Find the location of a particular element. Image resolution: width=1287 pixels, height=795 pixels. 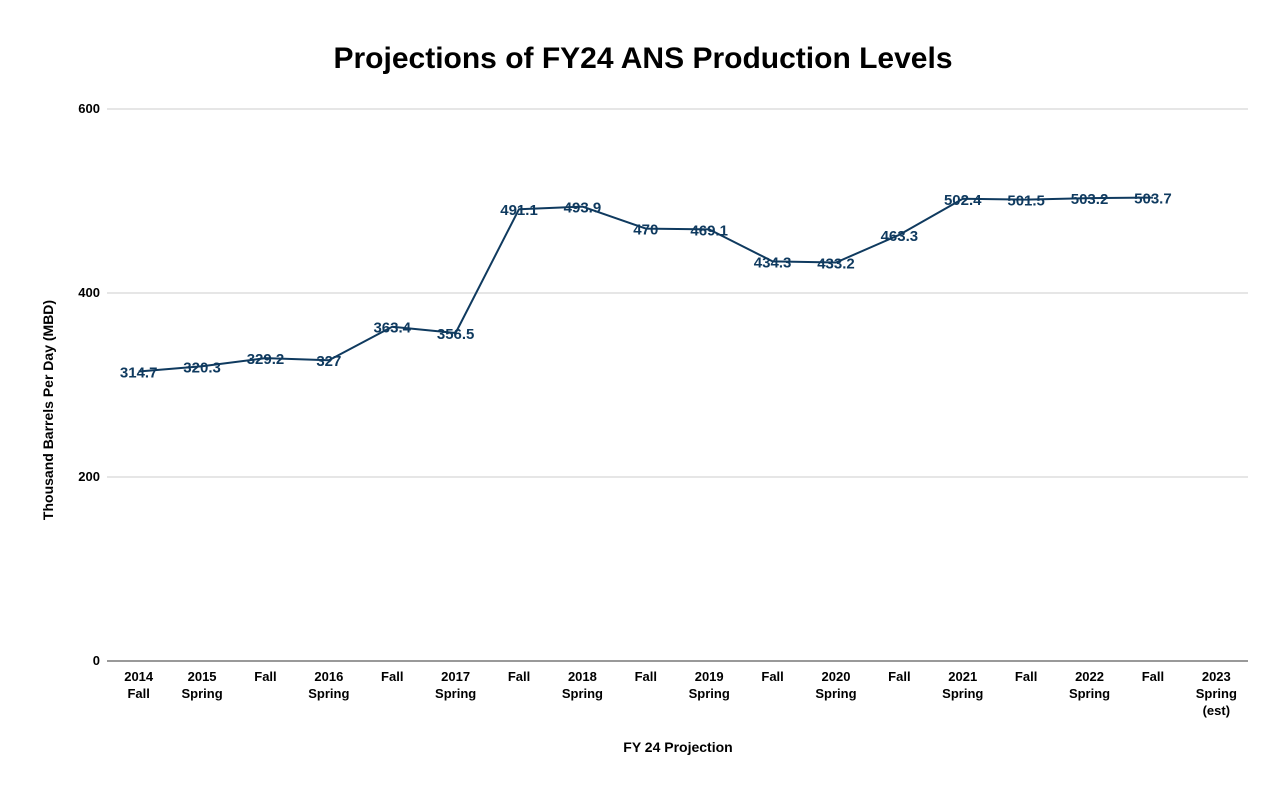

data-label: 503.2 is located at coordinates (1090, 199).